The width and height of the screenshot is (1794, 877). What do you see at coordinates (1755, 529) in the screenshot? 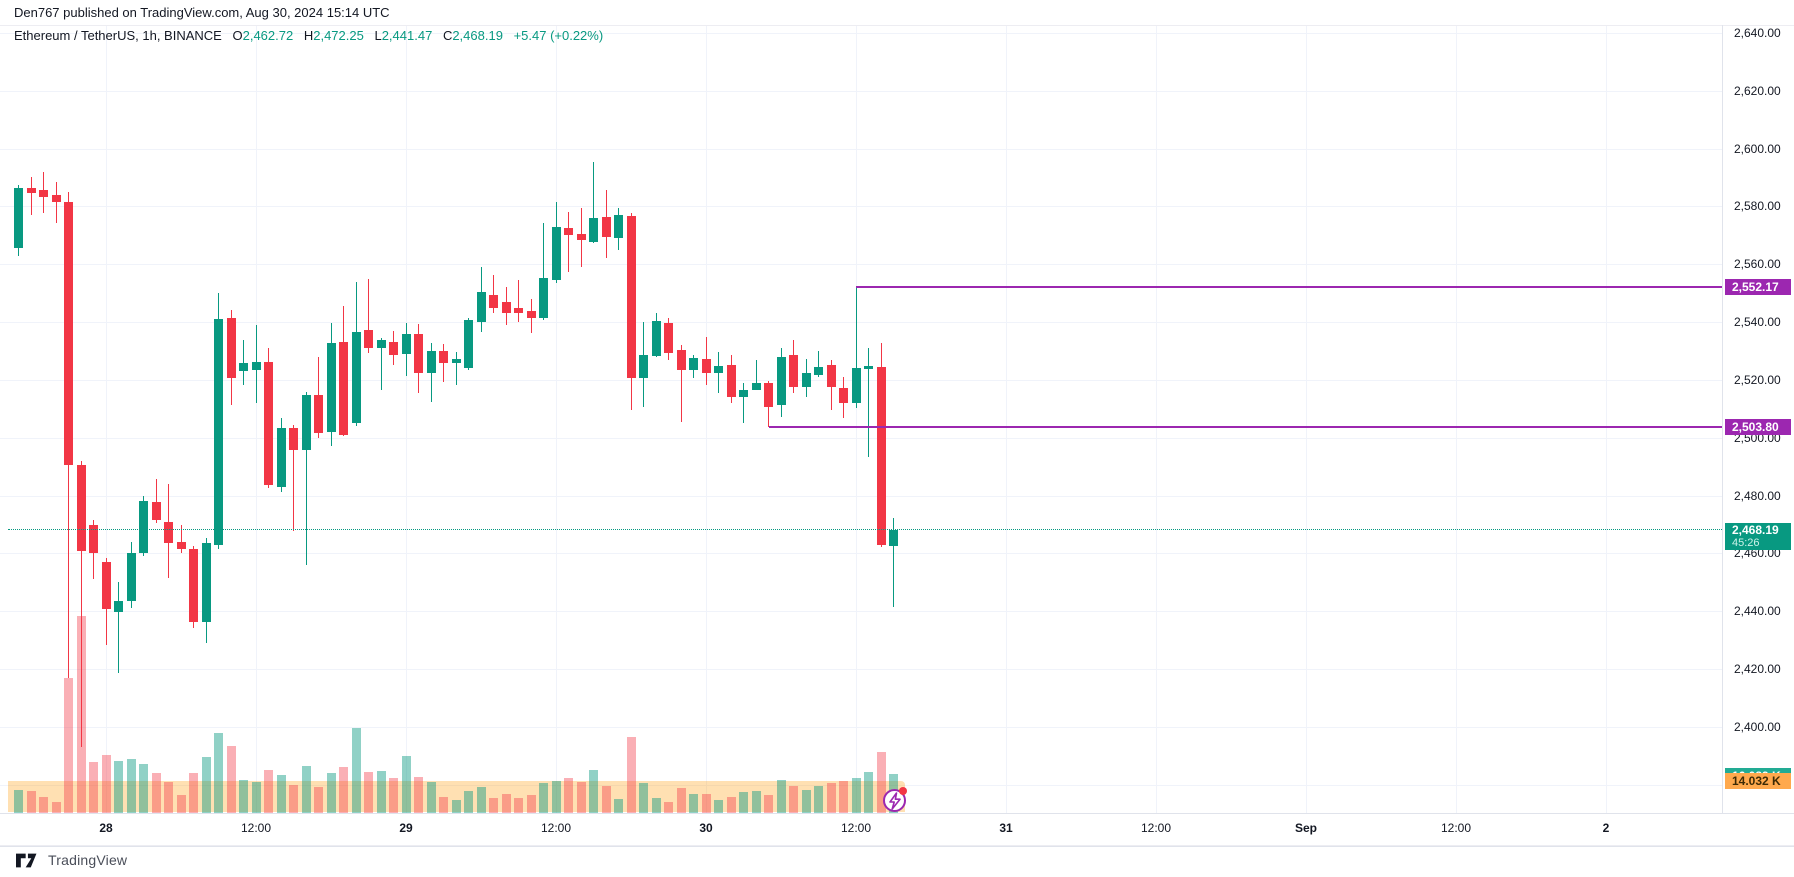
I see `current-price-value: 2,468.19` at bounding box center [1755, 529].